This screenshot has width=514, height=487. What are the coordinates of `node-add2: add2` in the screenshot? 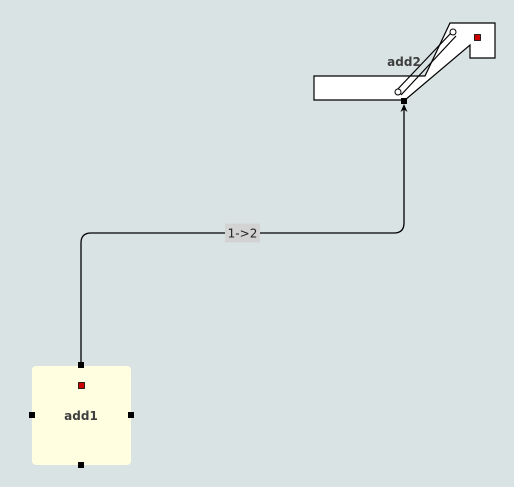 It's located at (404, 63).